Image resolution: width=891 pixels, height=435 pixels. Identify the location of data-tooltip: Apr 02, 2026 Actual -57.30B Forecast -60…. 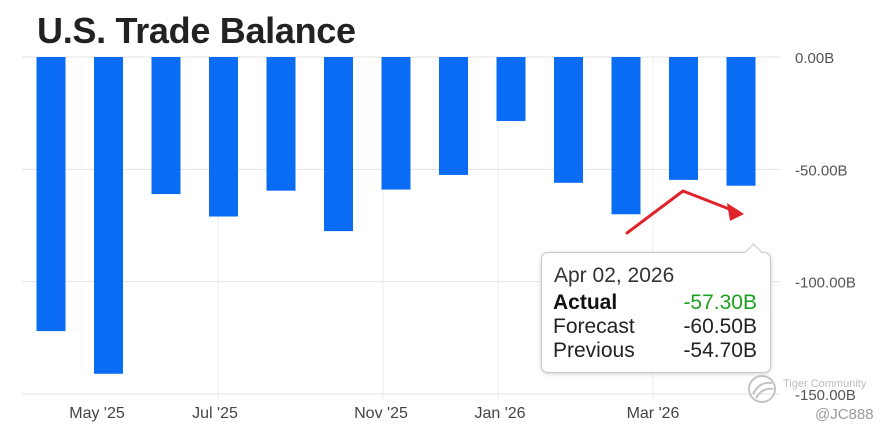
(656, 308).